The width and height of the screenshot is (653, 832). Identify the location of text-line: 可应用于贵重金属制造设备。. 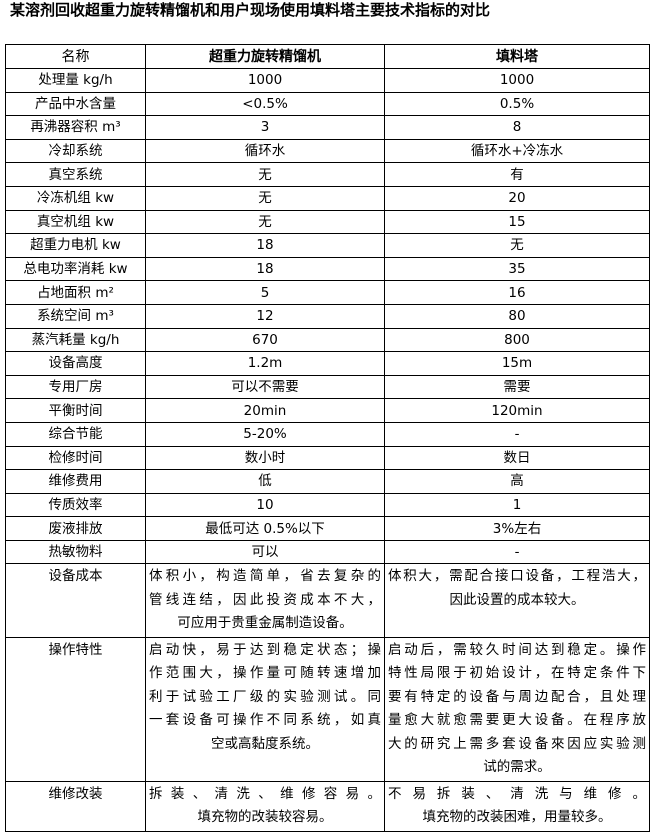
(265, 623).